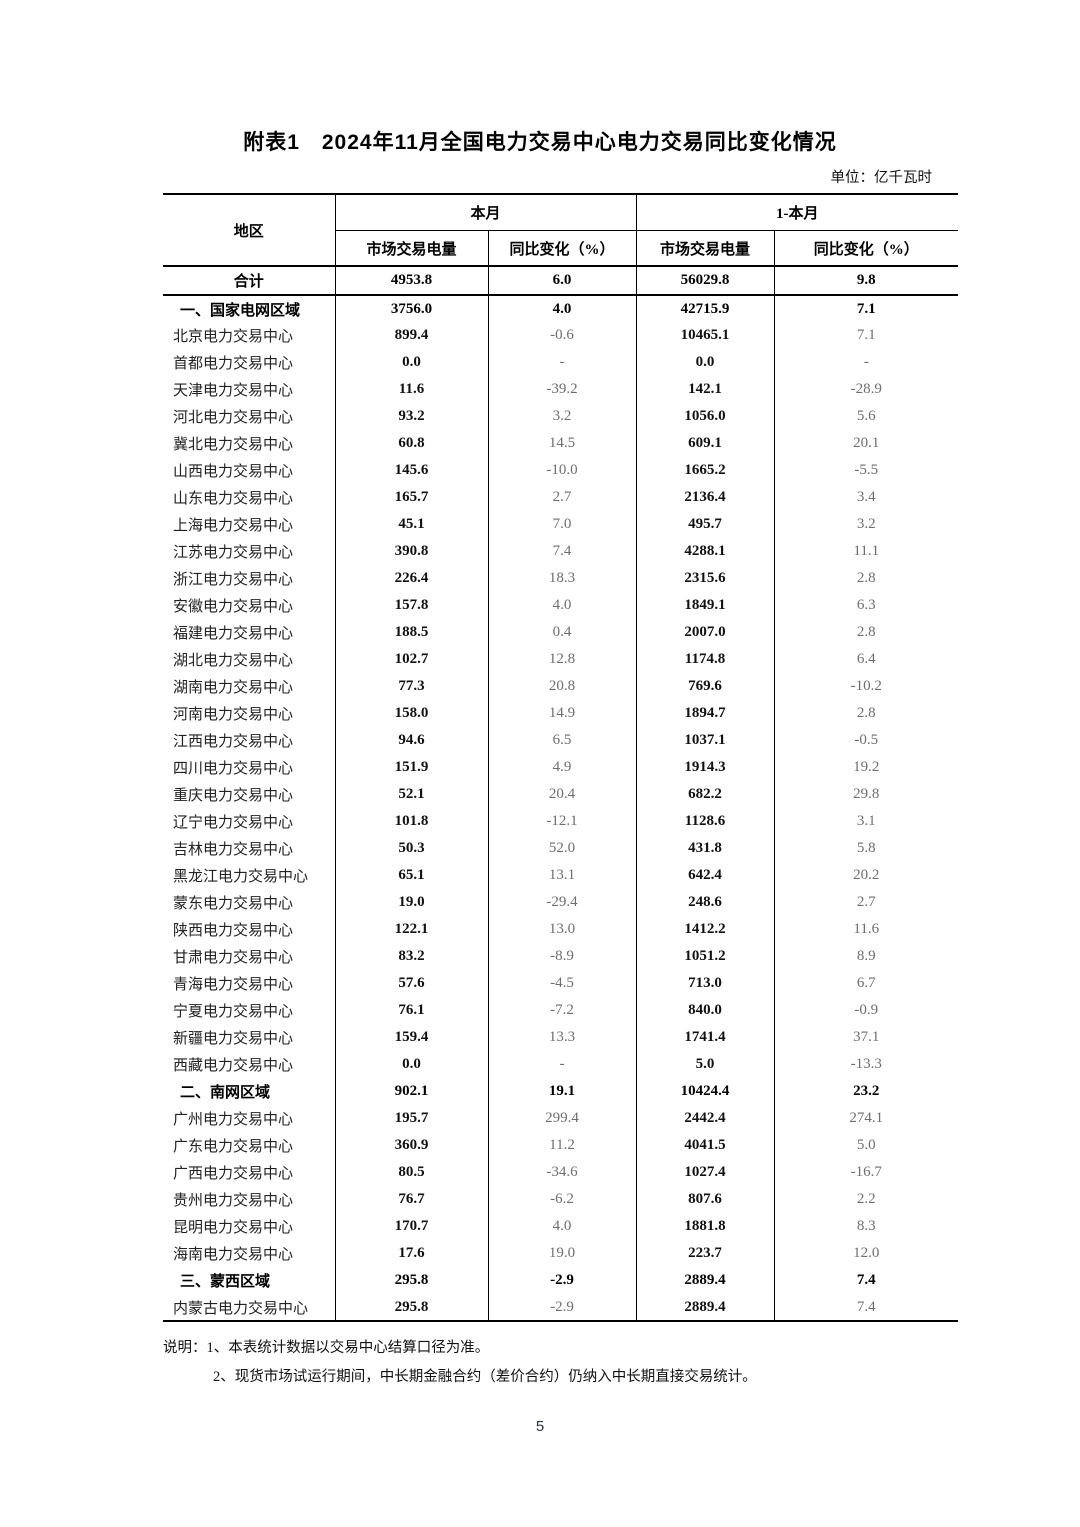 The width and height of the screenshot is (1080, 1527). I want to click on month-volume-cell: 52.1, so click(411, 794).